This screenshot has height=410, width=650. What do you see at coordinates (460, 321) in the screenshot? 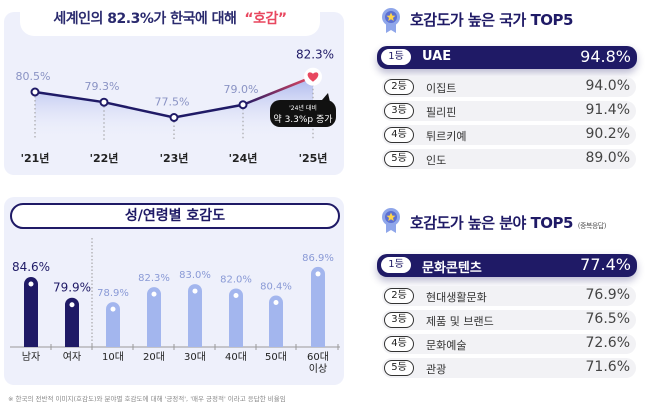
I see `item-name: 제품 및 브랜드` at bounding box center [460, 321].